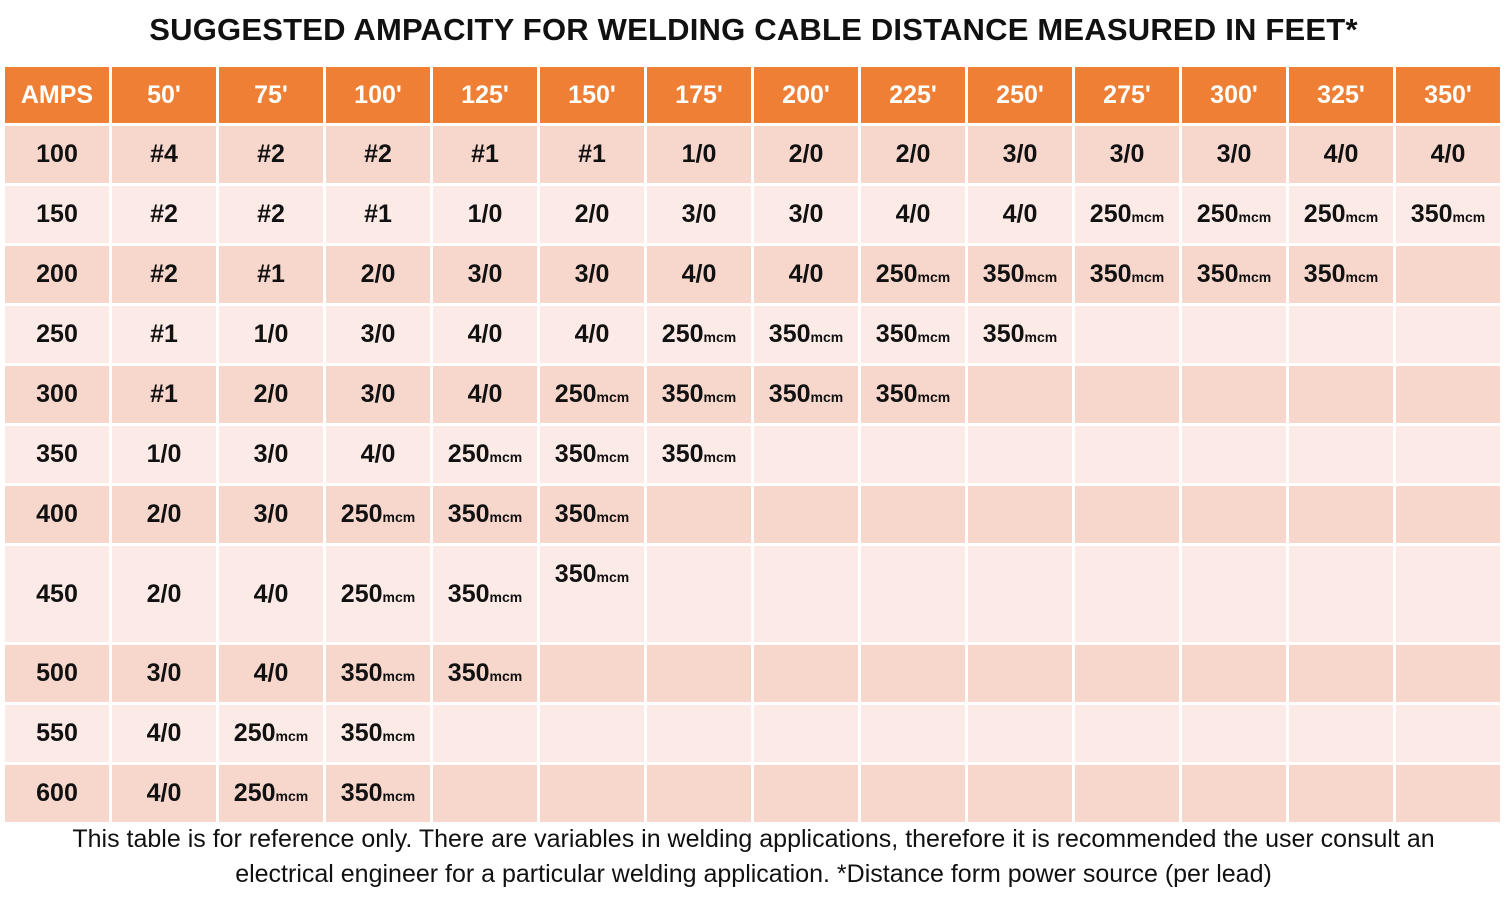 This screenshot has width=1507, height=909. What do you see at coordinates (57, 733) in the screenshot?
I see `amps-cell: 550` at bounding box center [57, 733].